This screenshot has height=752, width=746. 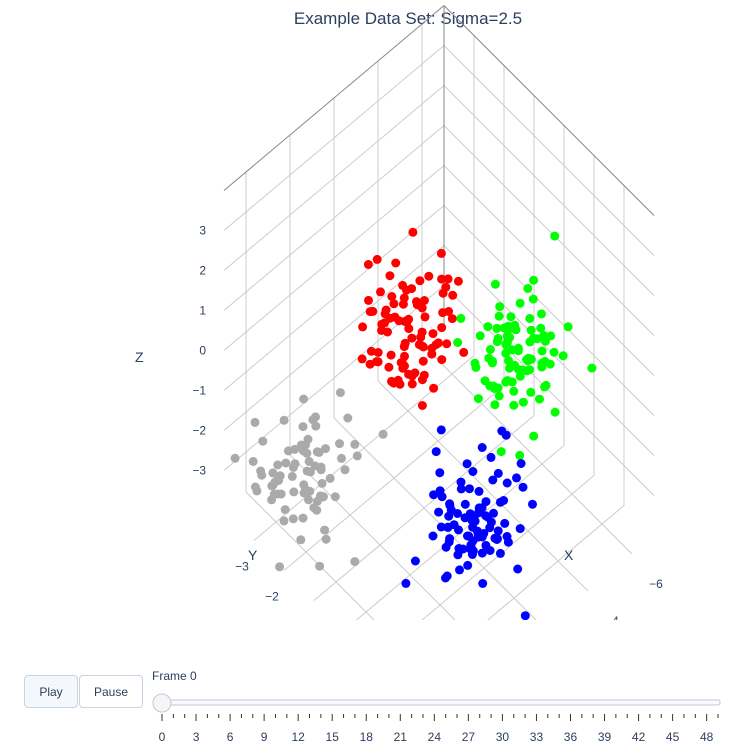 What do you see at coordinates (401, 737) in the screenshot?
I see `slider-tick-label: 21` at bounding box center [401, 737].